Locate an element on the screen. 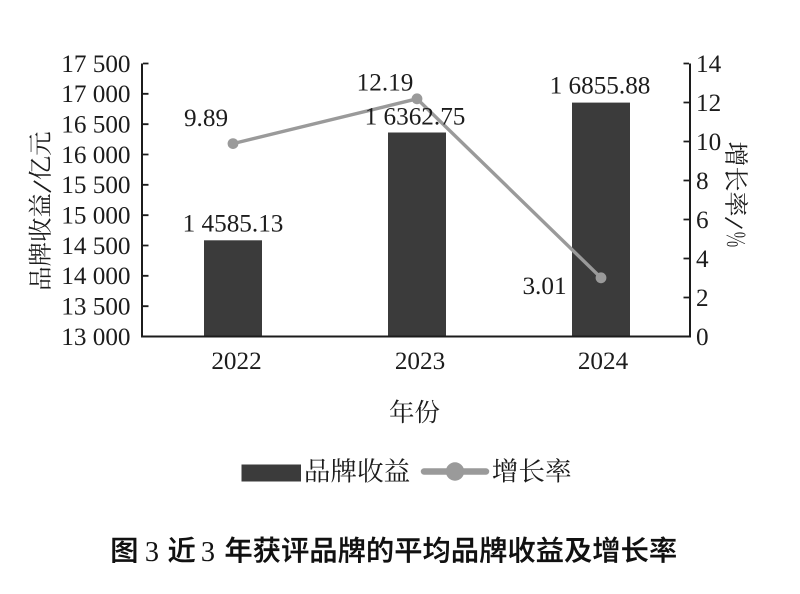  svg-text: 9.89 is located at coordinates (206, 118).